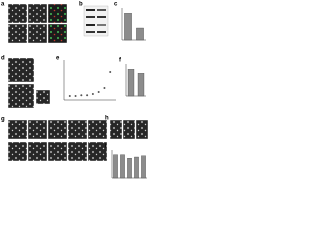  I want to click on panel-label: i, so click(106, 147).